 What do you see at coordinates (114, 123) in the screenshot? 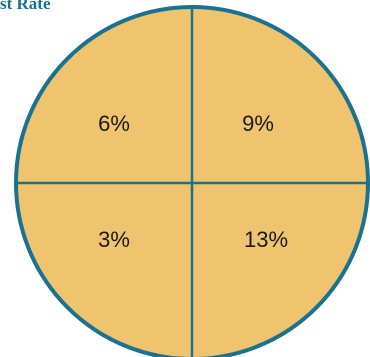
I see `quadrant-top-left-label: 6%` at bounding box center [114, 123].